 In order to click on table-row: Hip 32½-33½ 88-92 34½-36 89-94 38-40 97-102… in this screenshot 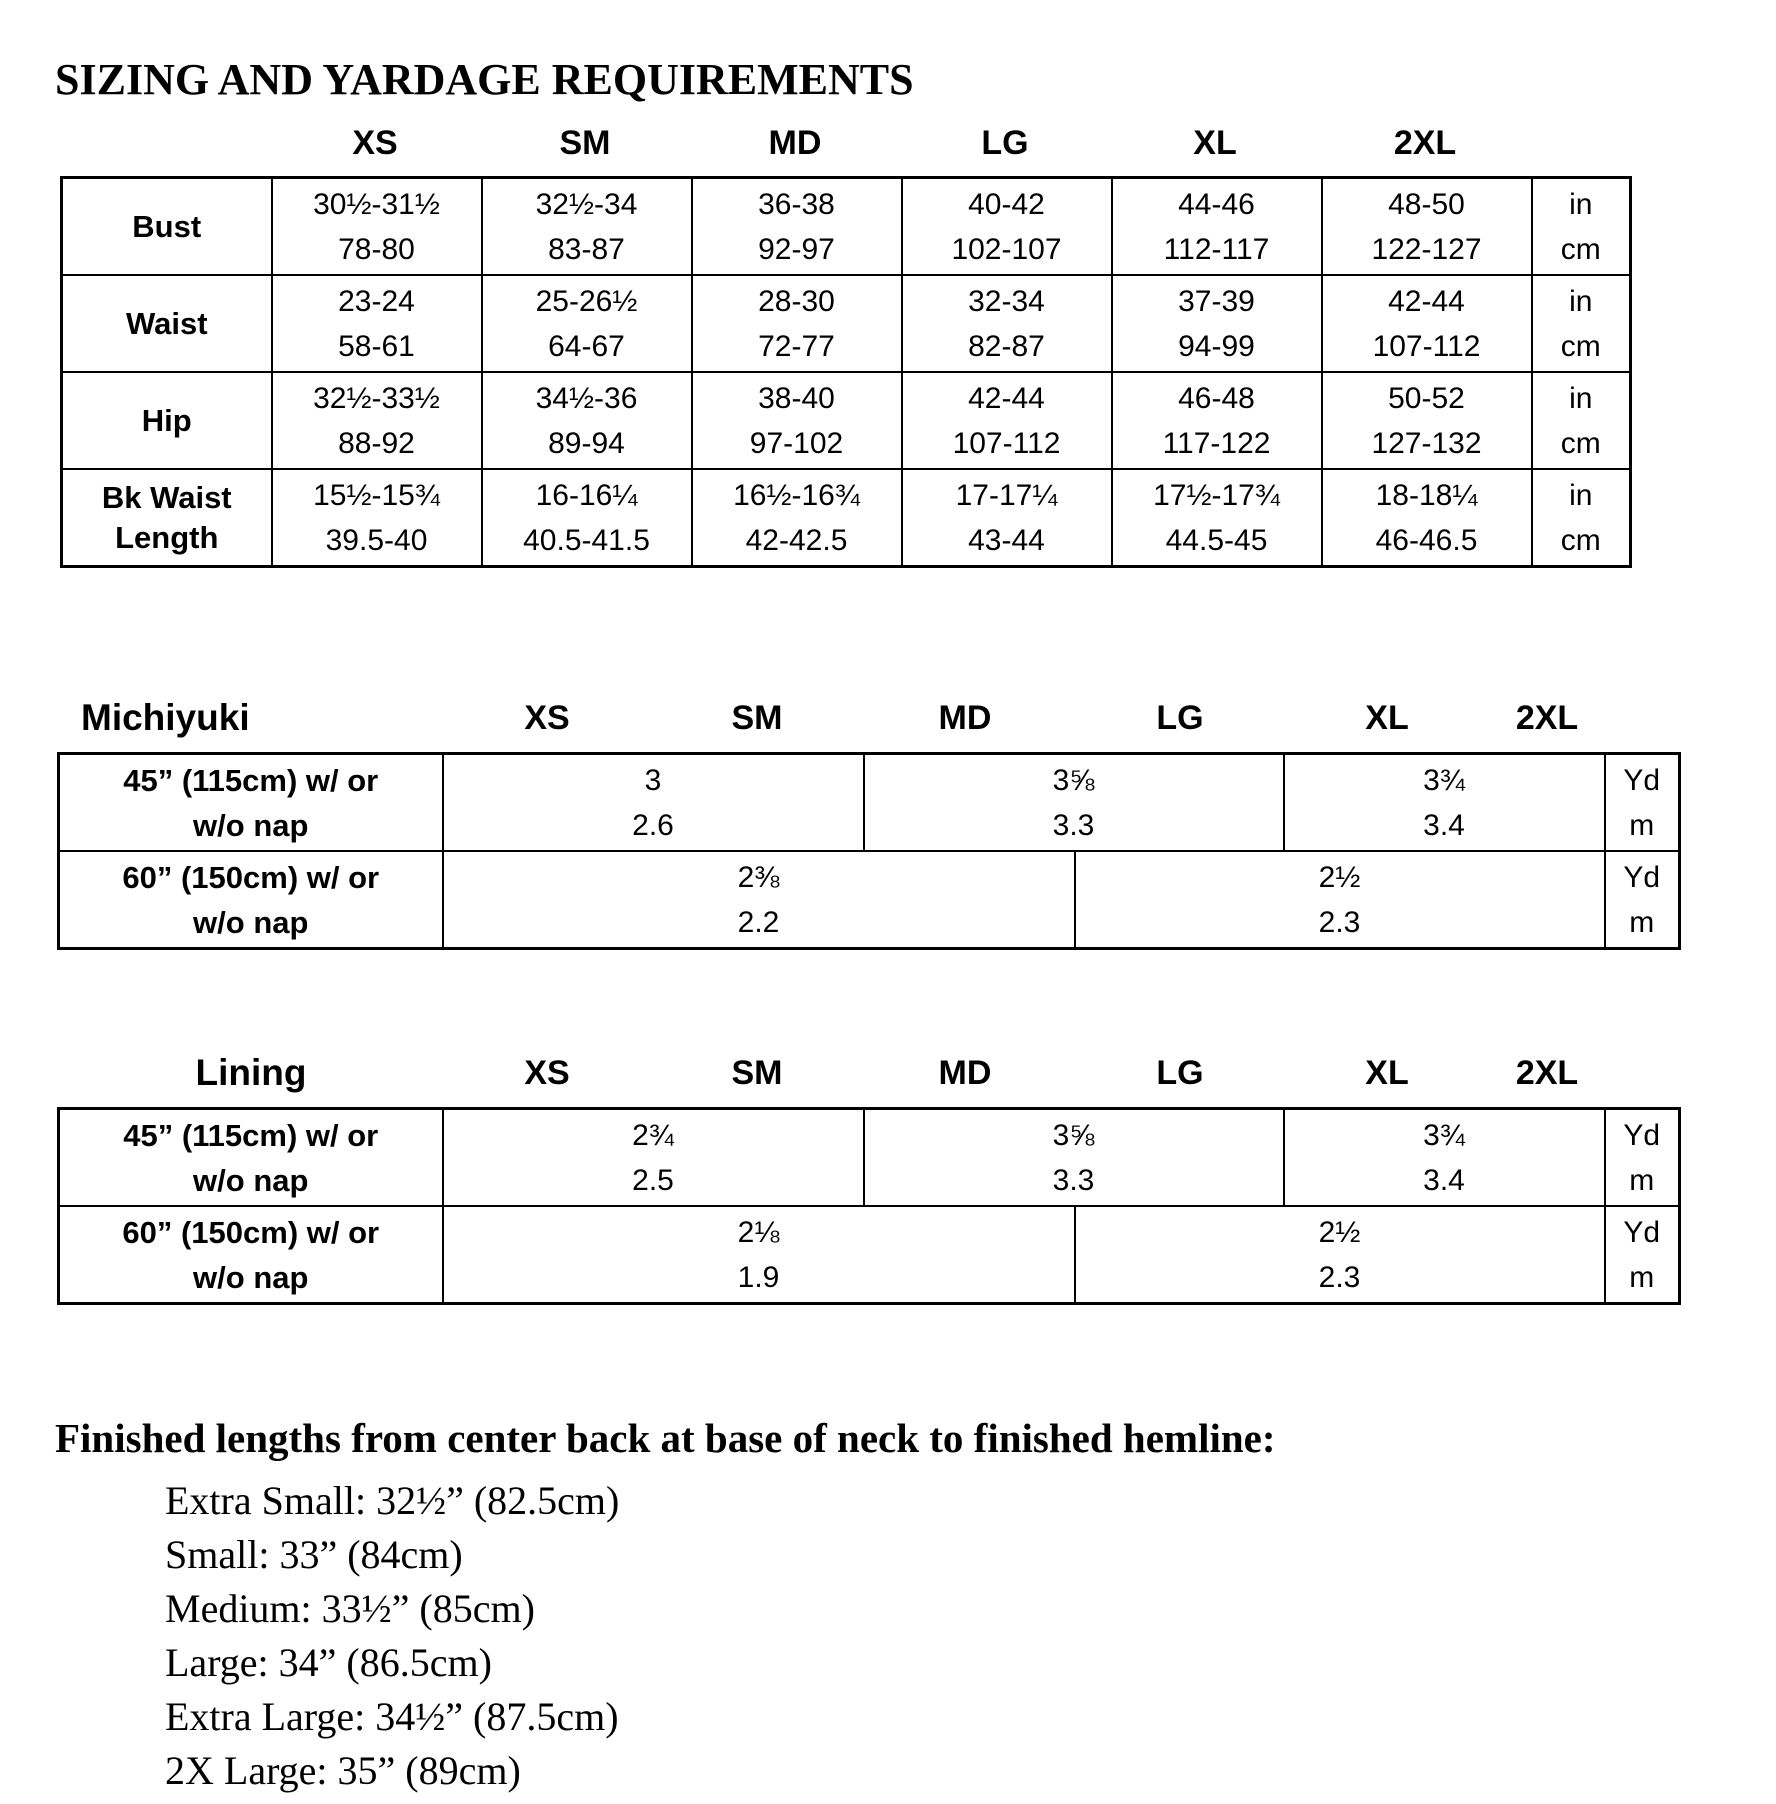, I will do `click(846, 420)`.